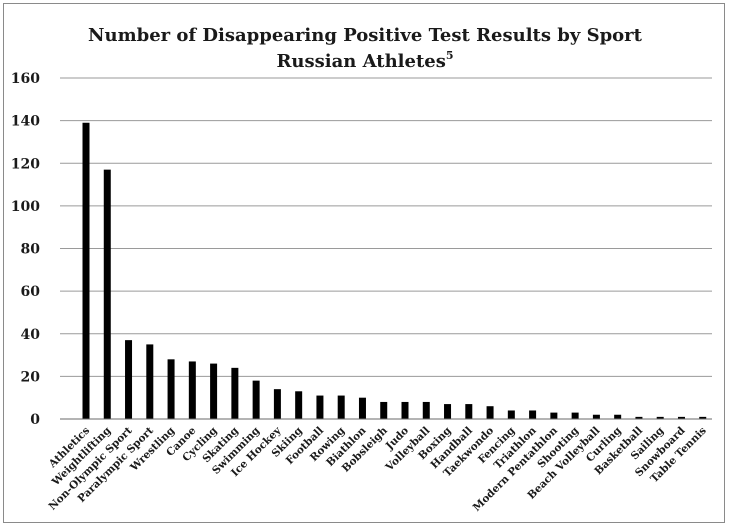 The width and height of the screenshot is (730, 528). What do you see at coordinates (171, 389) in the screenshot?
I see `bar-wrestling` at bounding box center [171, 389].